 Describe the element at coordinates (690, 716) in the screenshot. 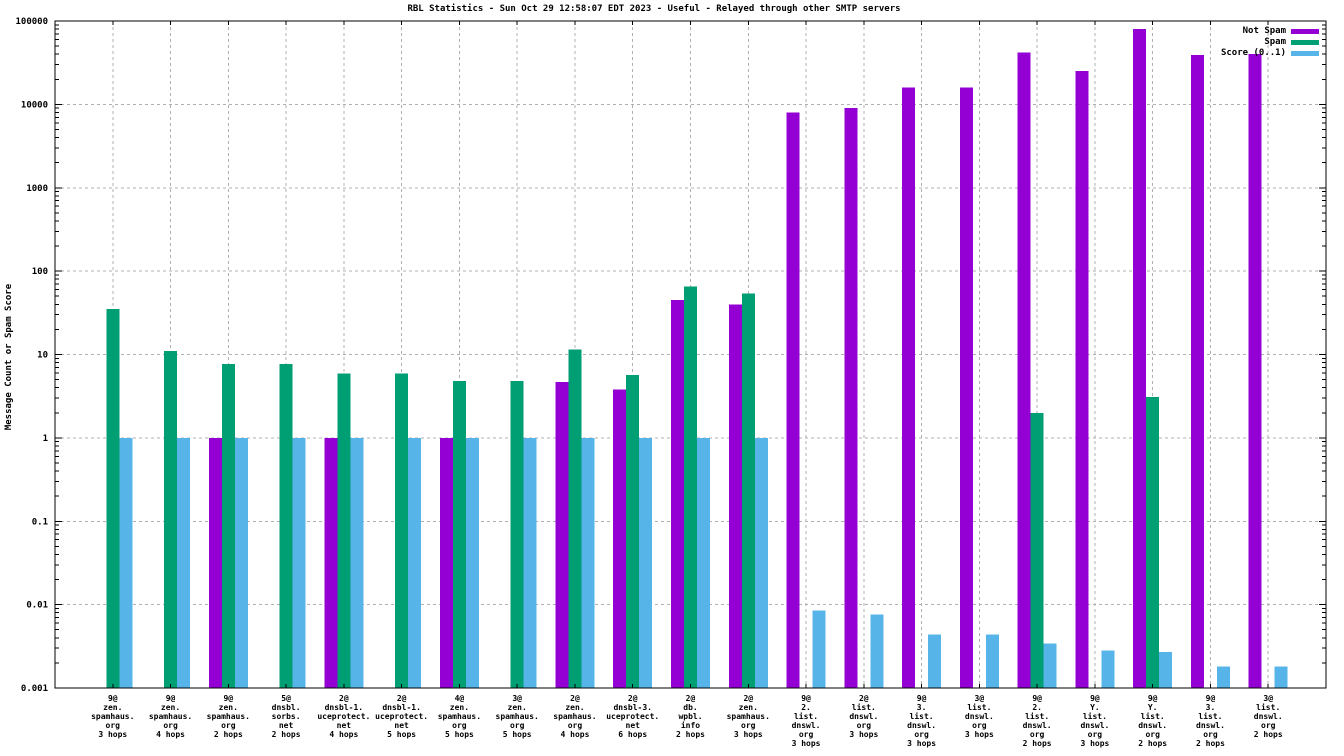

I see `x-category-label: wpbl.` at that location.